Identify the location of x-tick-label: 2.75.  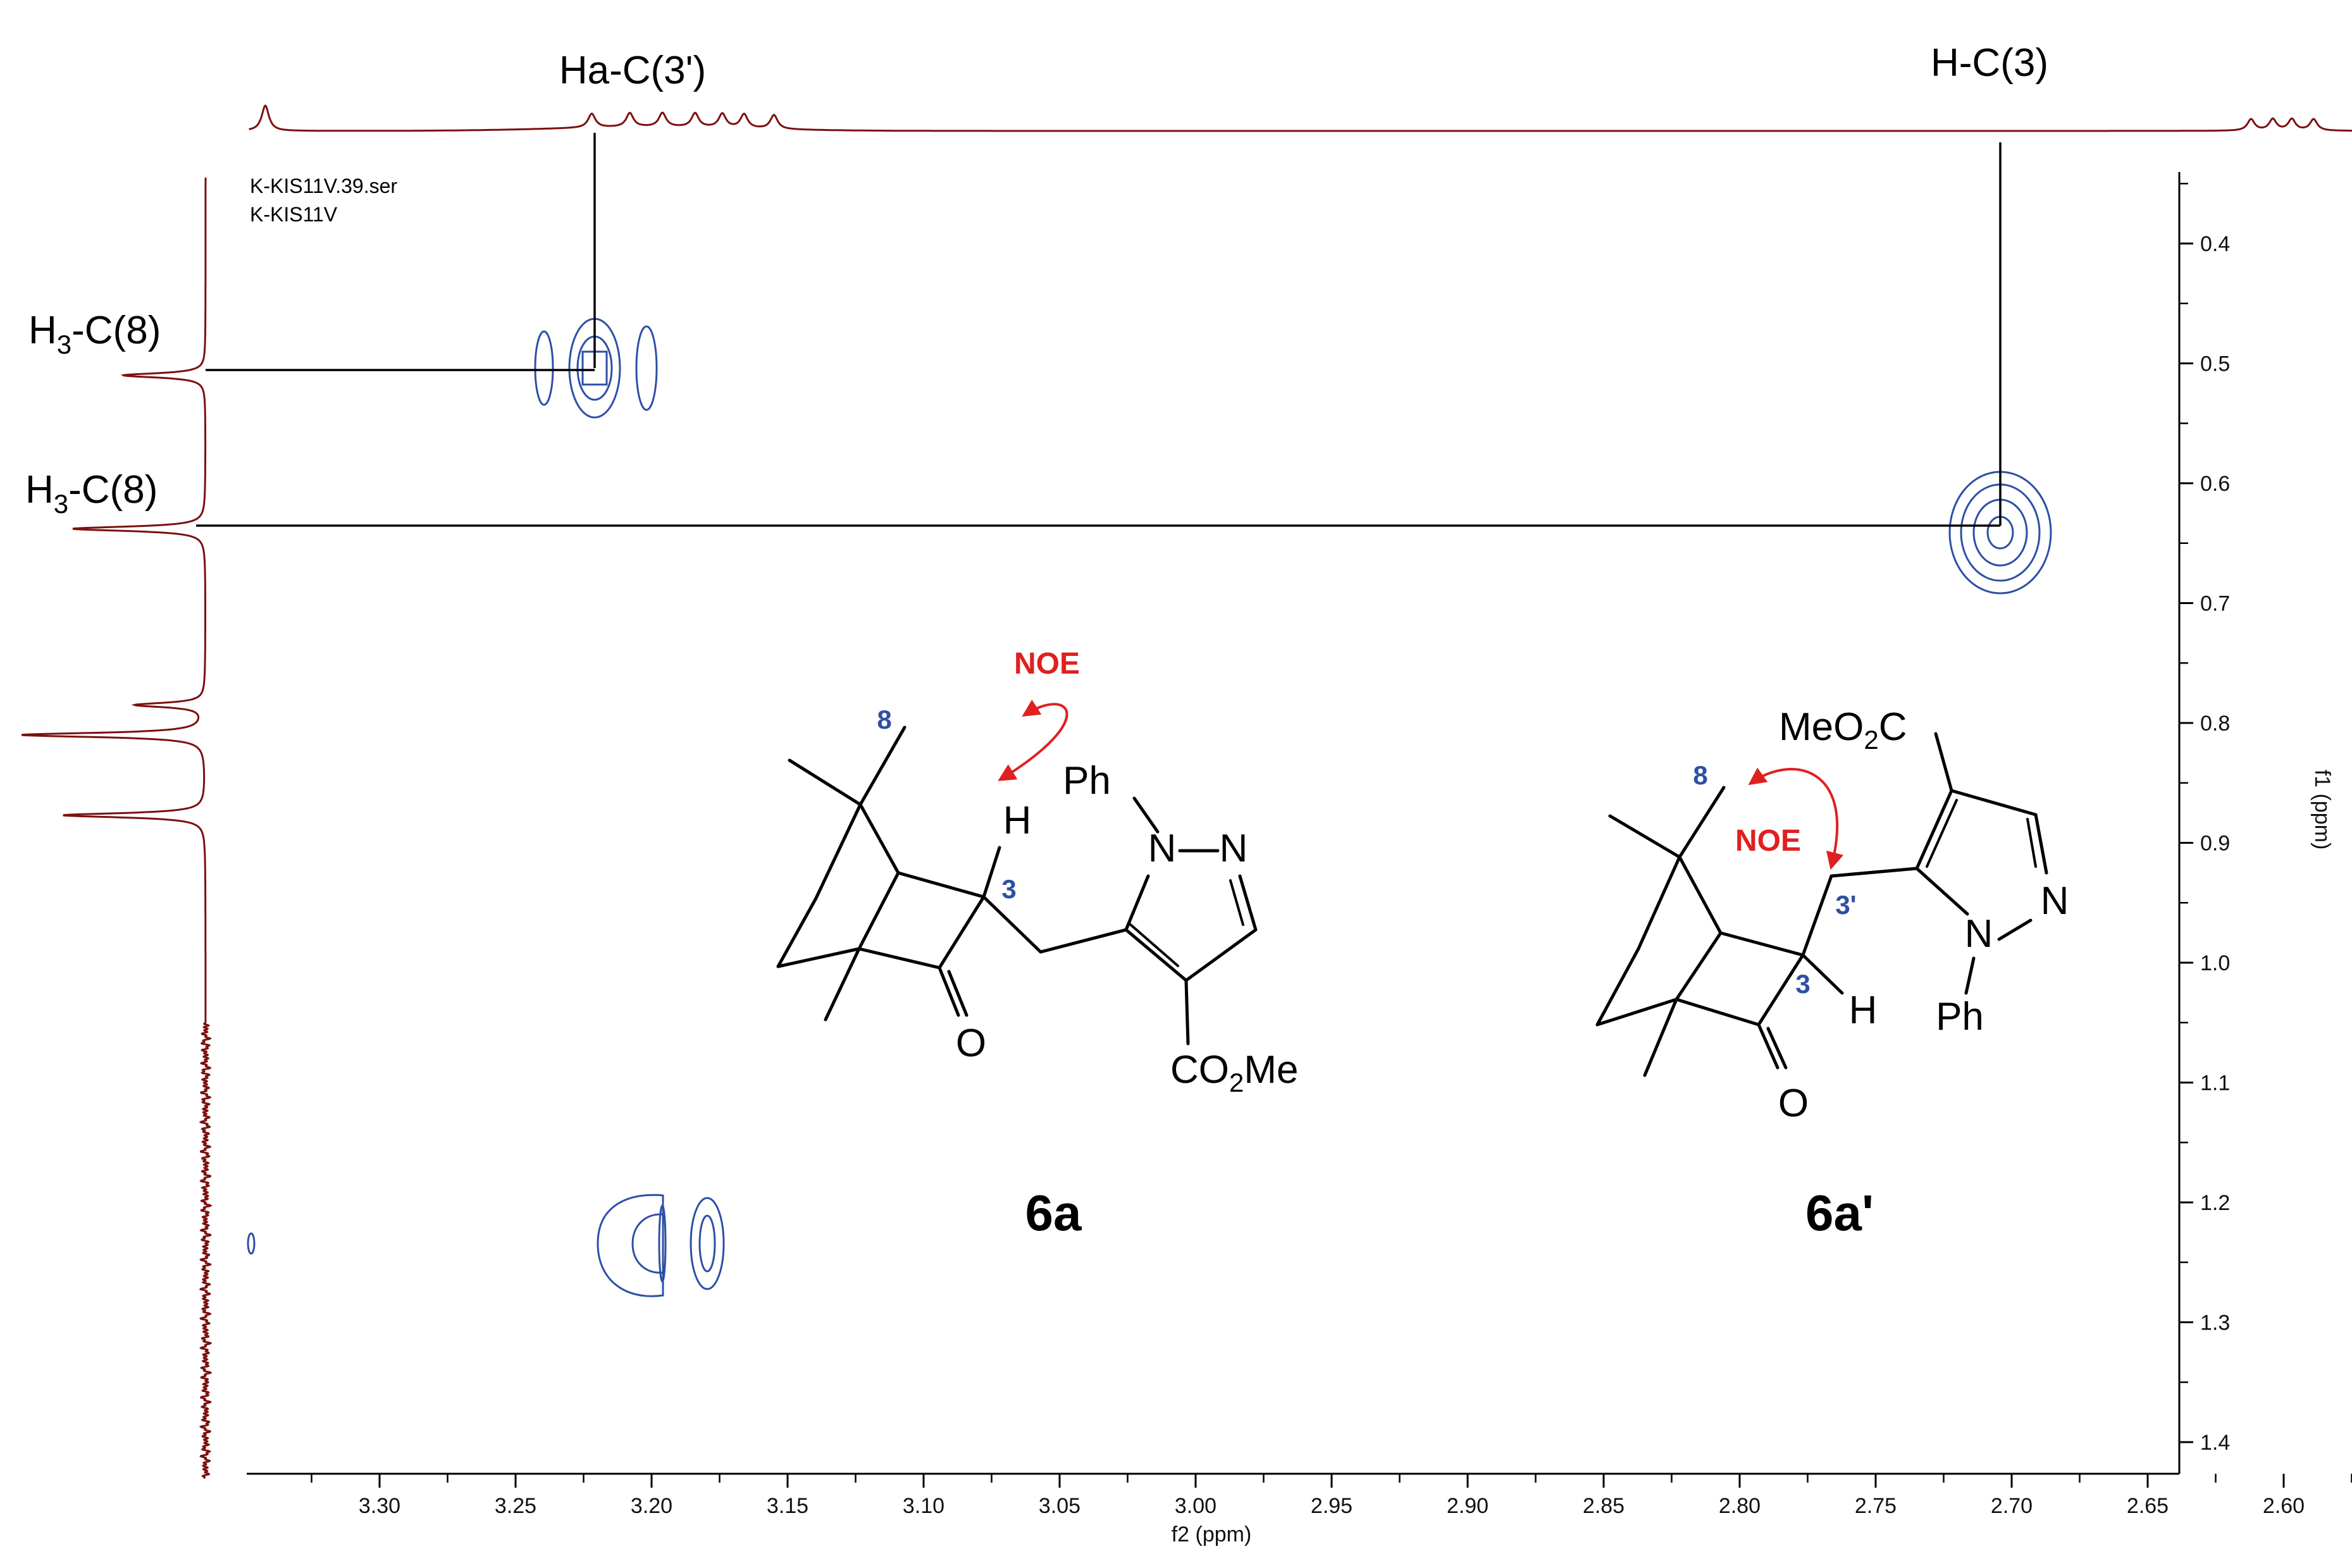
(1876, 1506).